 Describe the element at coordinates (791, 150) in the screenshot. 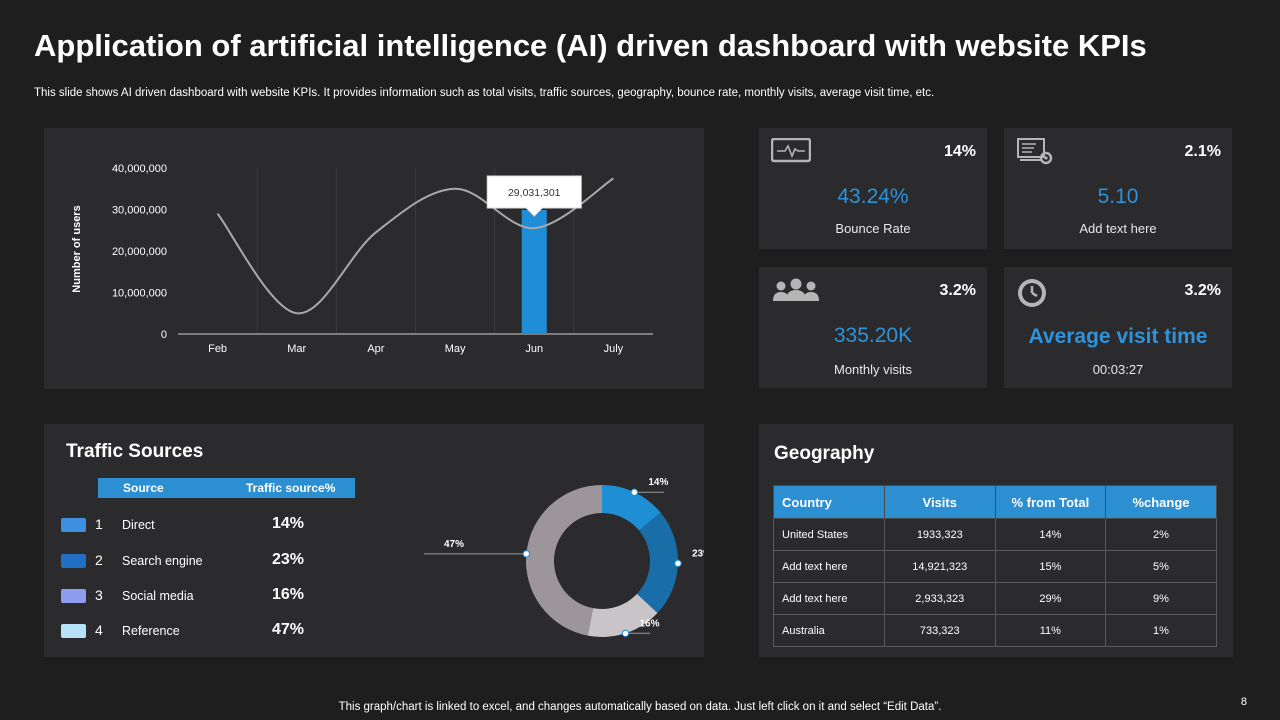

I see `monitor-pulse-icon` at that location.